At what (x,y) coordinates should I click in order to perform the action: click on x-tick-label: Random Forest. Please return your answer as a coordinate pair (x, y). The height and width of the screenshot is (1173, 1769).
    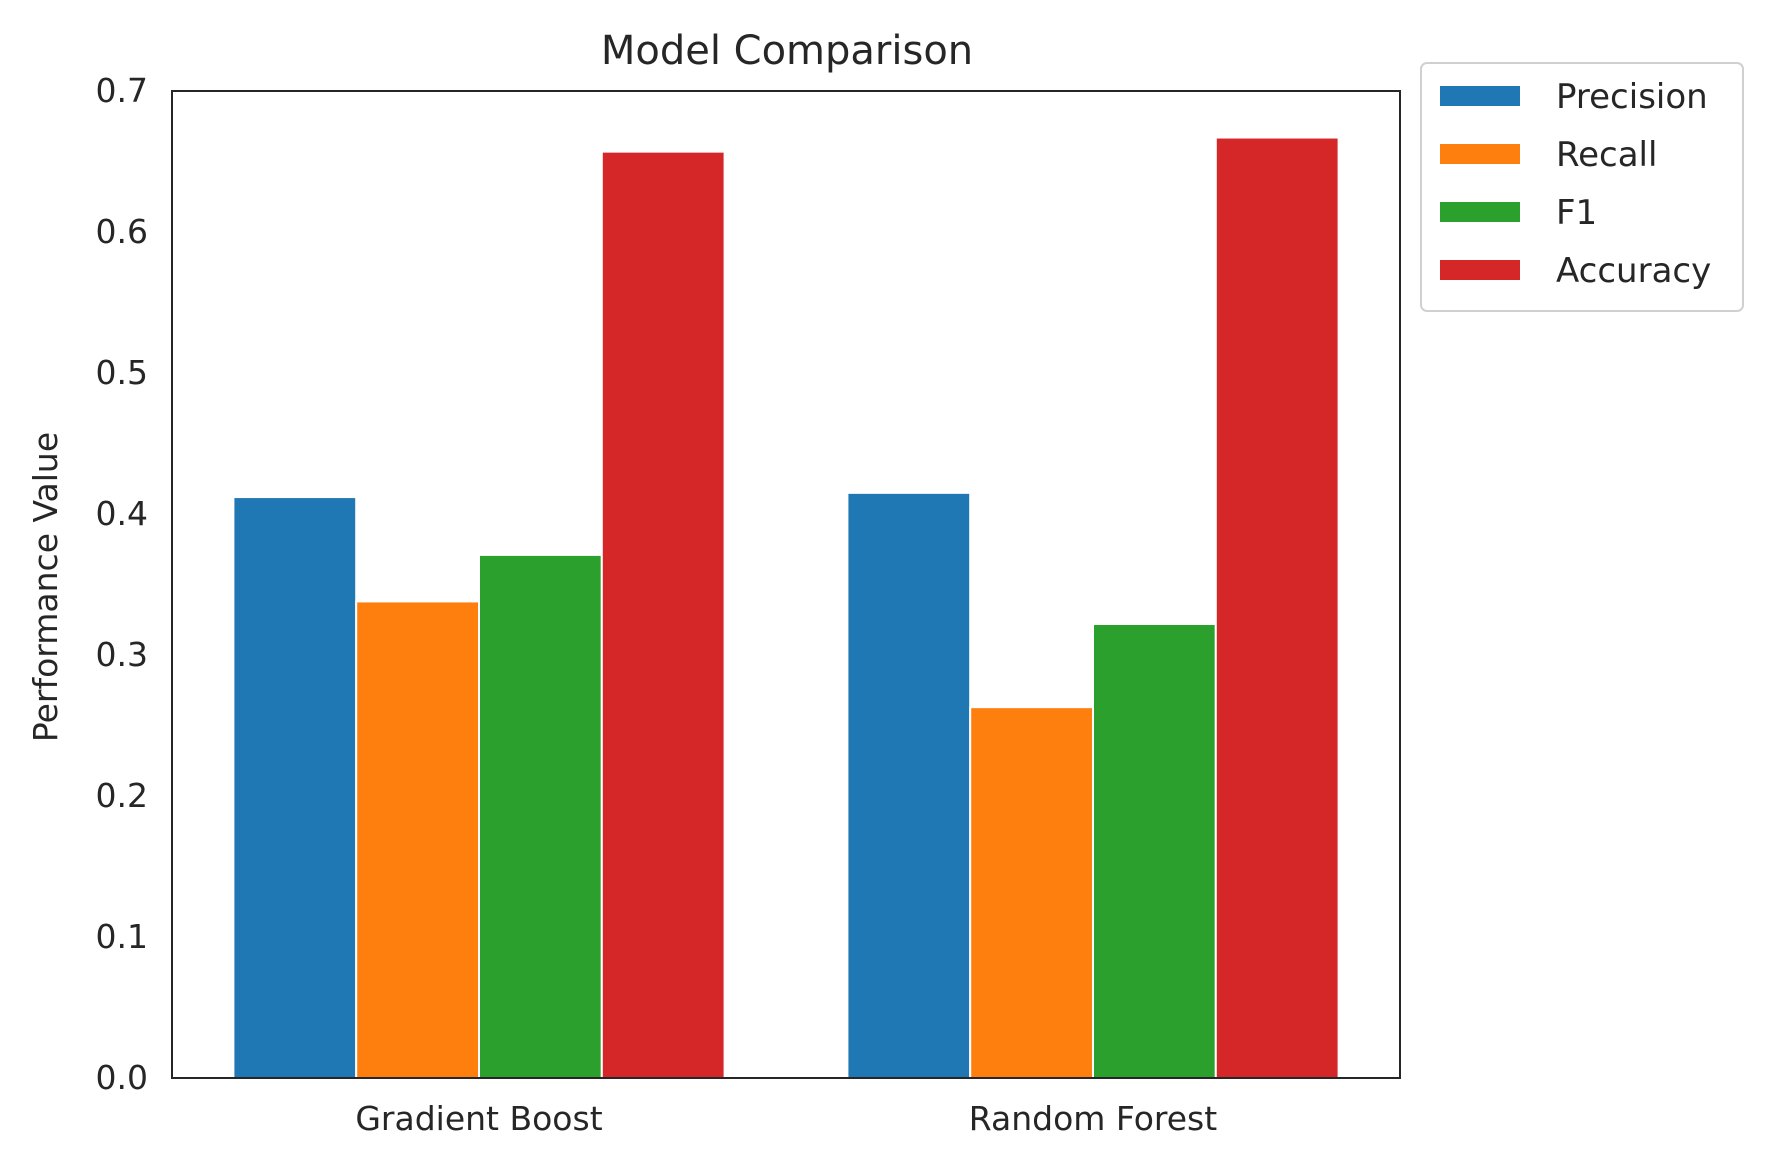
    Looking at the image, I should click on (1093, 1118).